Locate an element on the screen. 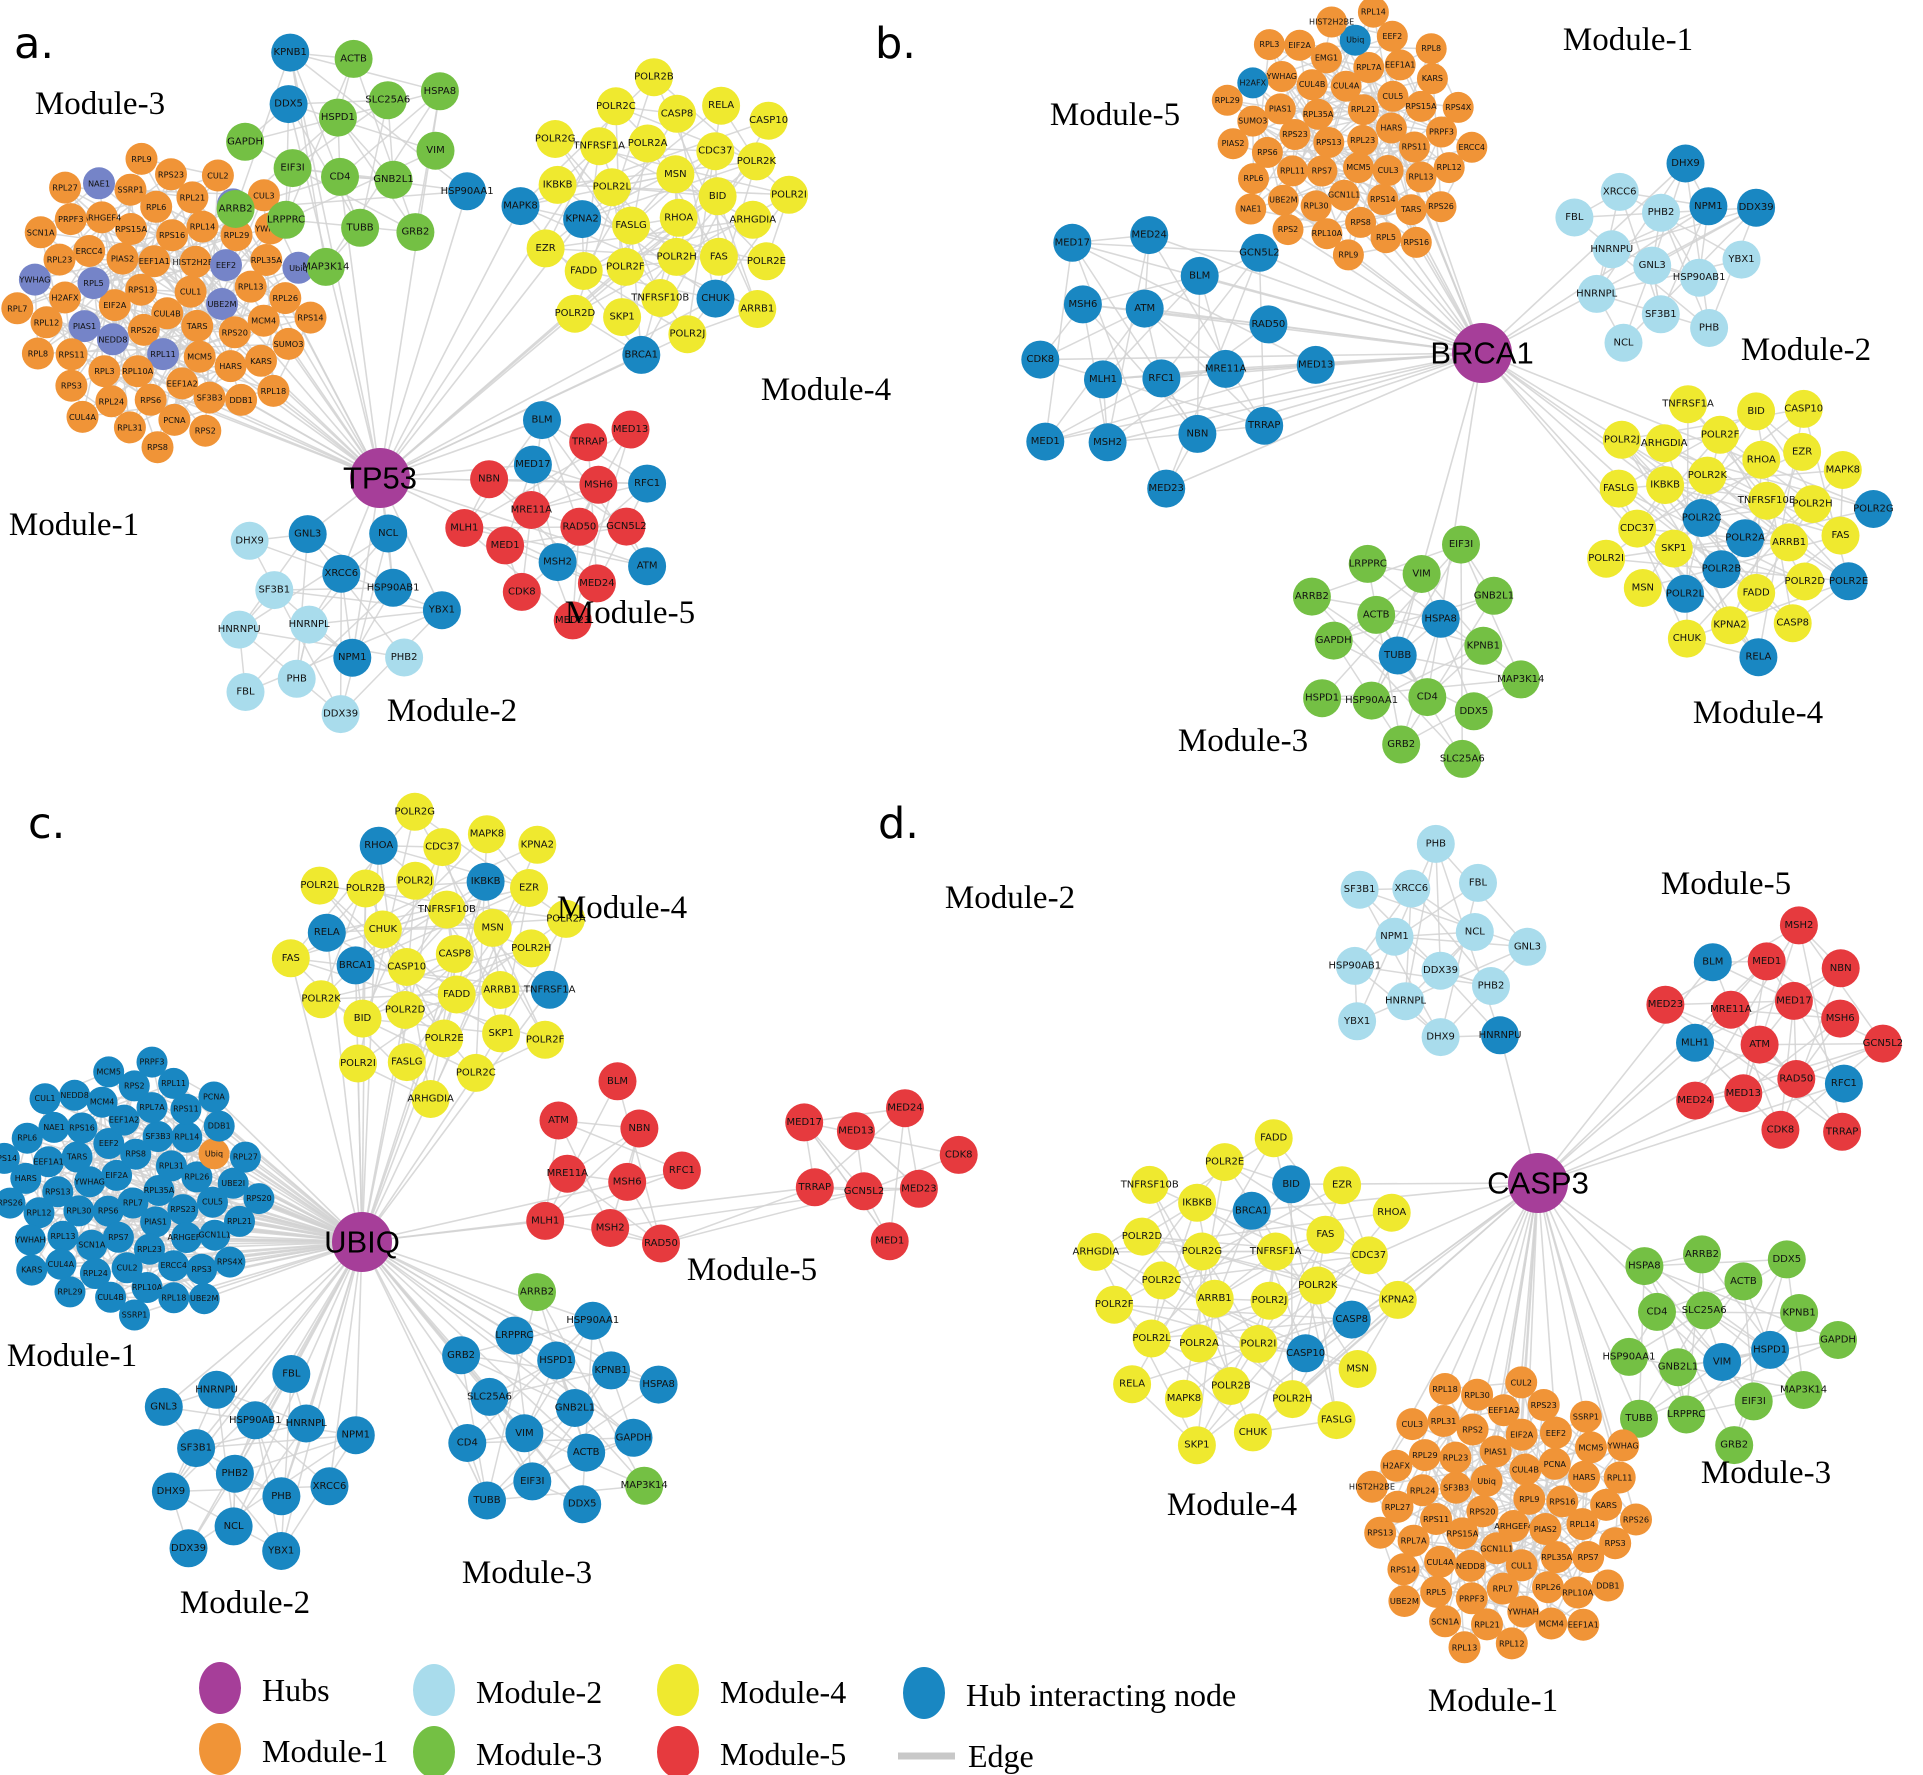 This screenshot has width=1923, height=1775. node-b-Ubiq: Ubiq is located at coordinates (1355, 40).